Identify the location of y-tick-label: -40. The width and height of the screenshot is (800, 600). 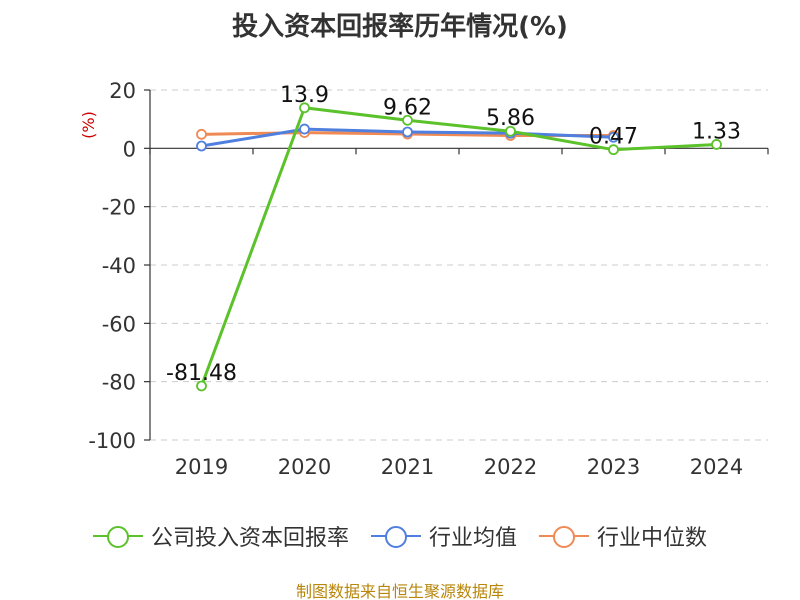
(119, 266).